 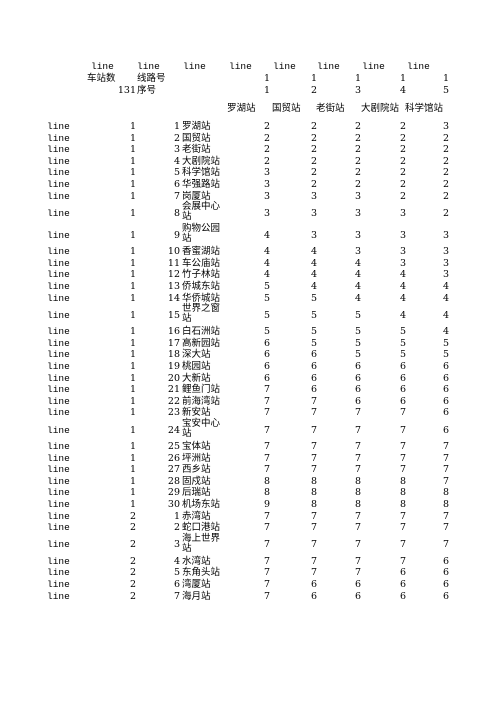 I want to click on row-station-name: 鲤鱼门站, so click(x=201, y=390).